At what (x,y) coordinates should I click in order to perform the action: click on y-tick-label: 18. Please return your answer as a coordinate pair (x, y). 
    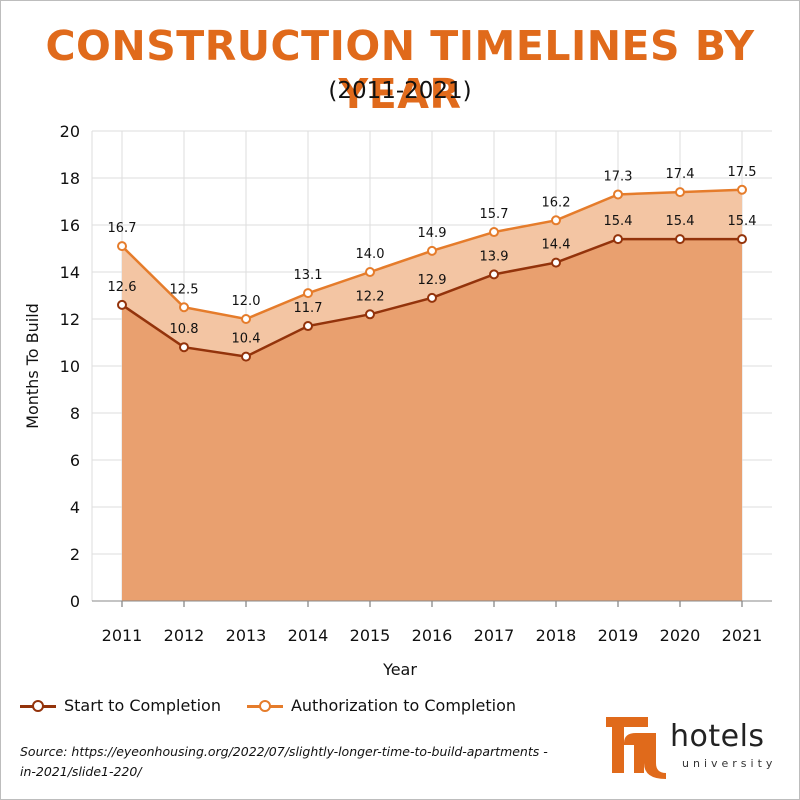
    Looking at the image, I should click on (70, 178).